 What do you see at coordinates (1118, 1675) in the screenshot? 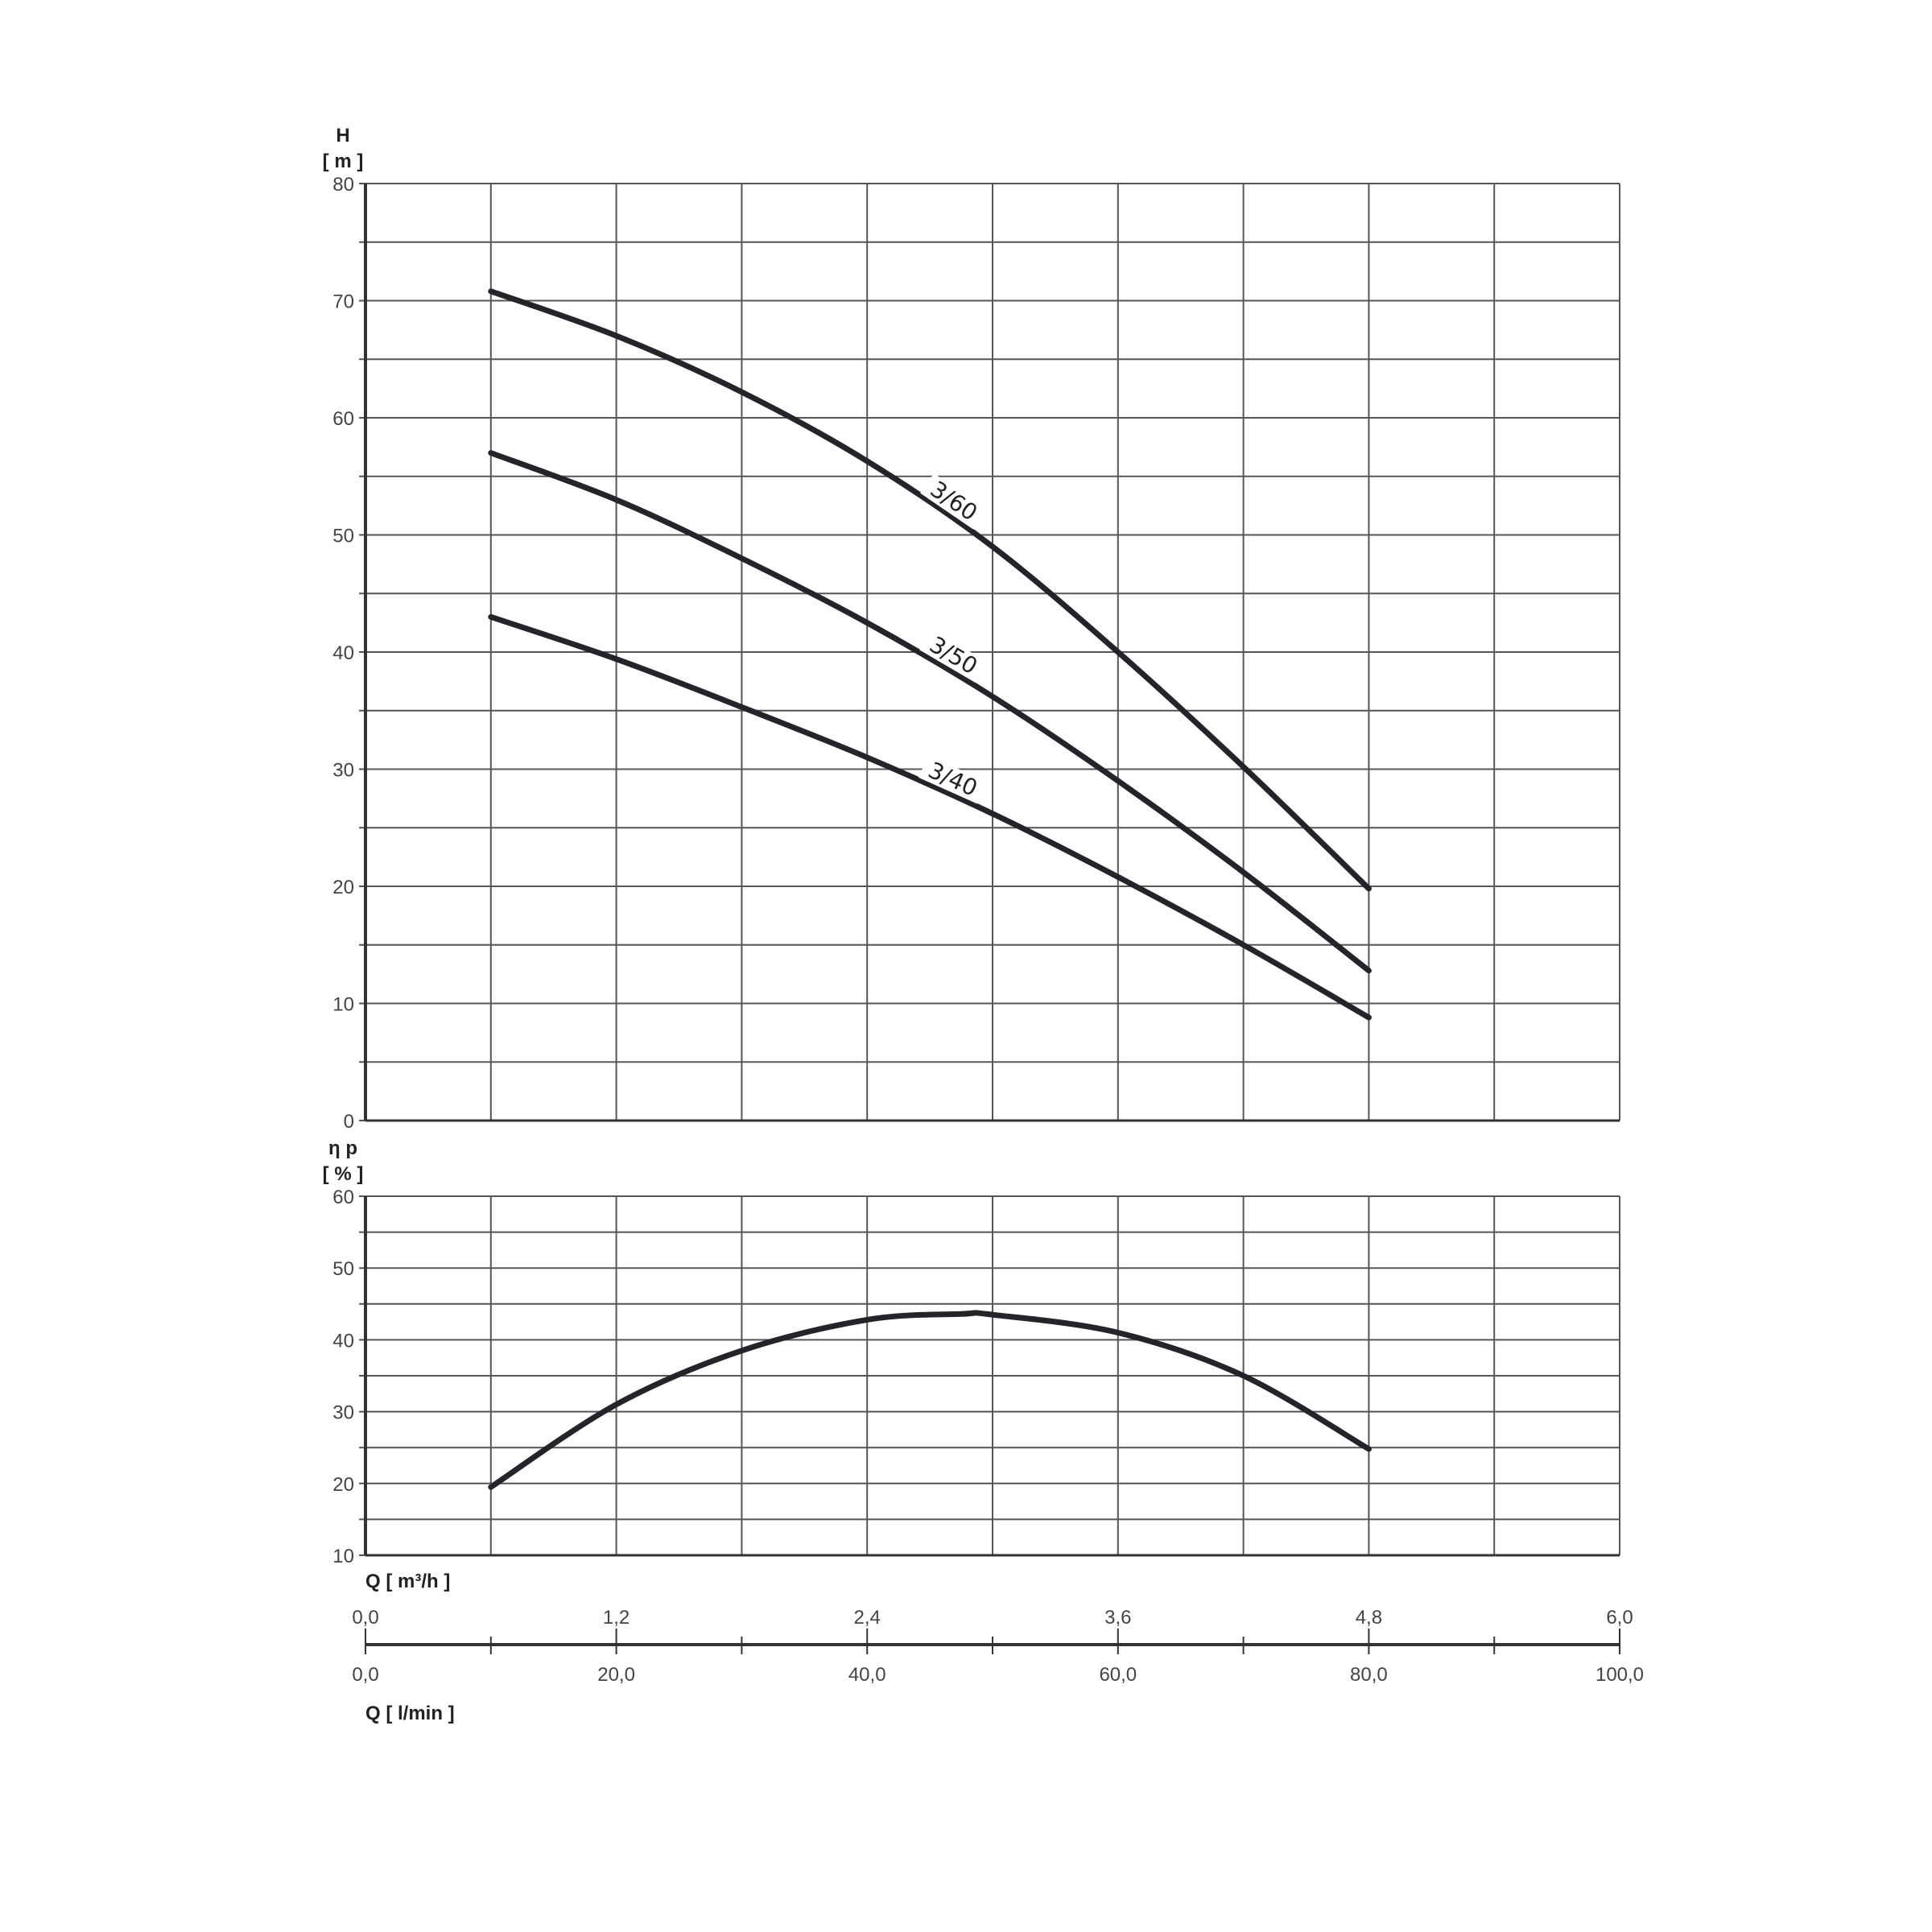
I see `x-tick-label-lmin: 60,0` at bounding box center [1118, 1675].